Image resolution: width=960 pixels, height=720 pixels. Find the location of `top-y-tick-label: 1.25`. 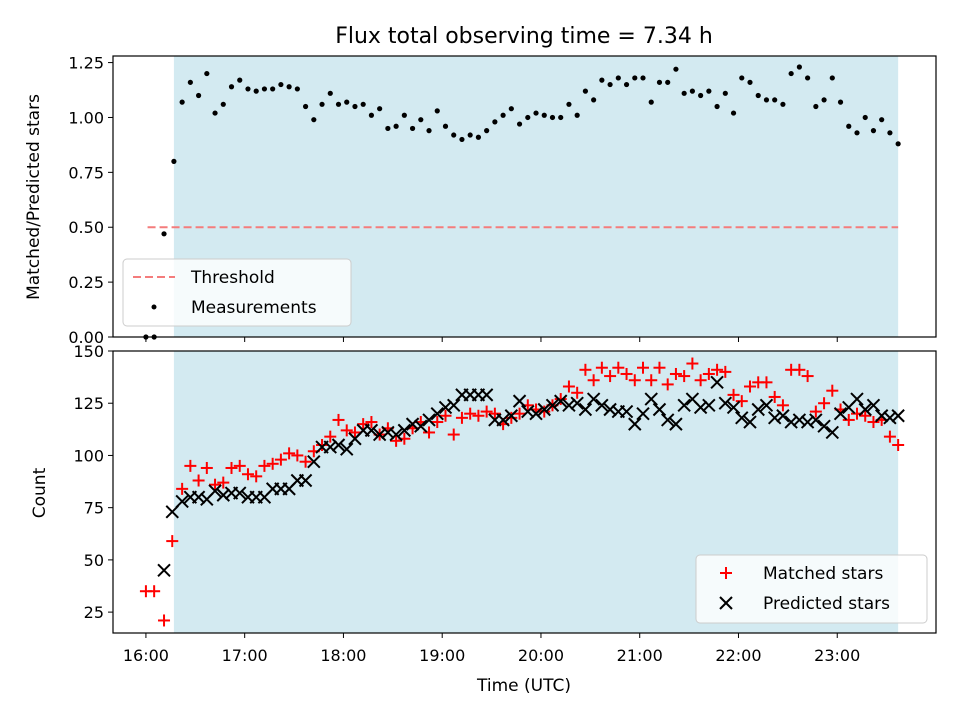

top-y-tick-label: 1.25 is located at coordinates (86, 63).